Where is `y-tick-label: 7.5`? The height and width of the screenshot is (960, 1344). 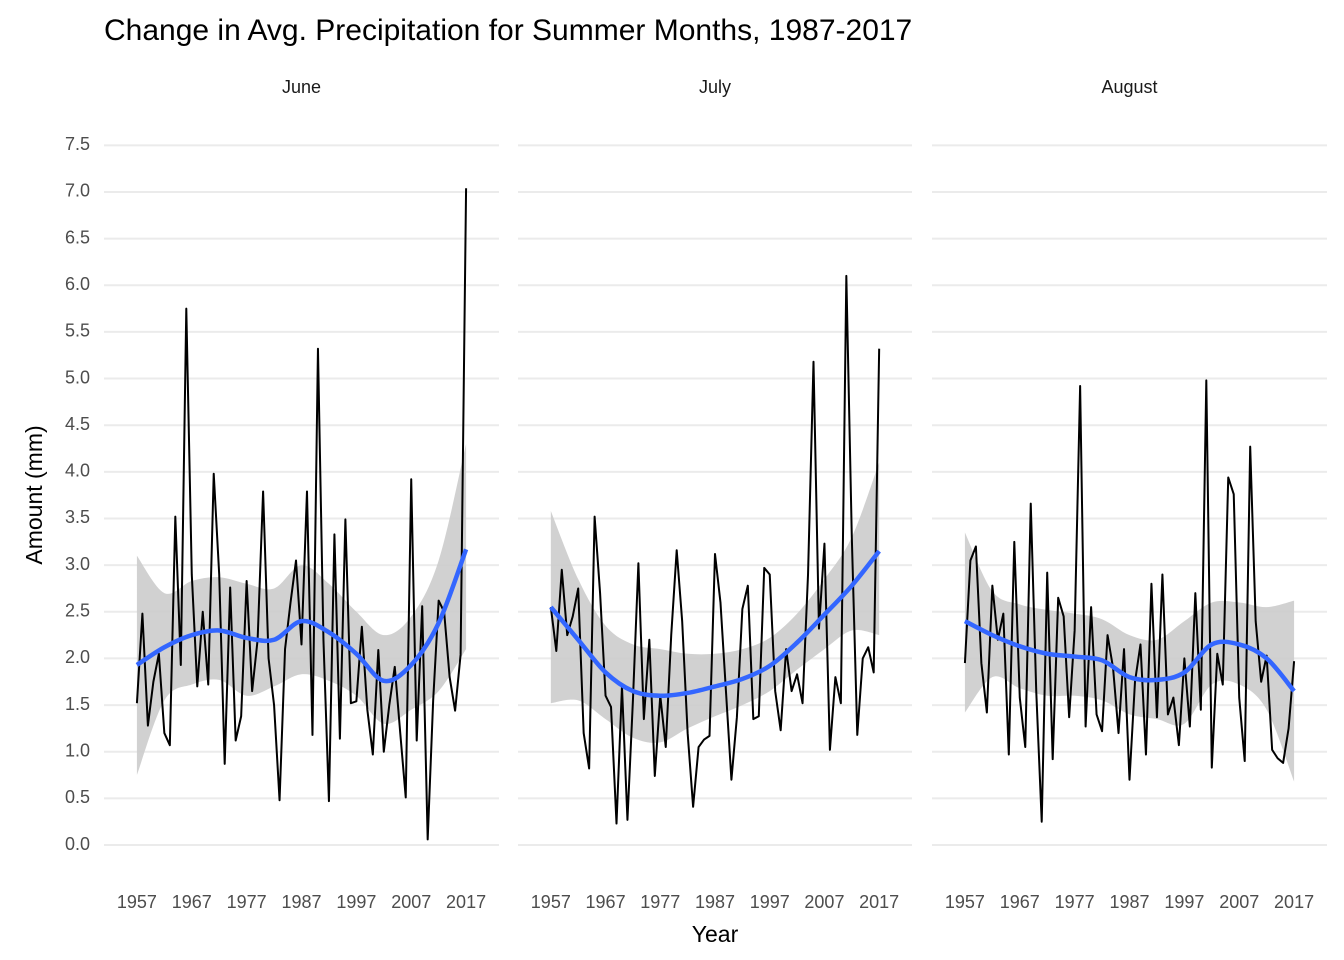 y-tick-label: 7.5 is located at coordinates (77, 144).